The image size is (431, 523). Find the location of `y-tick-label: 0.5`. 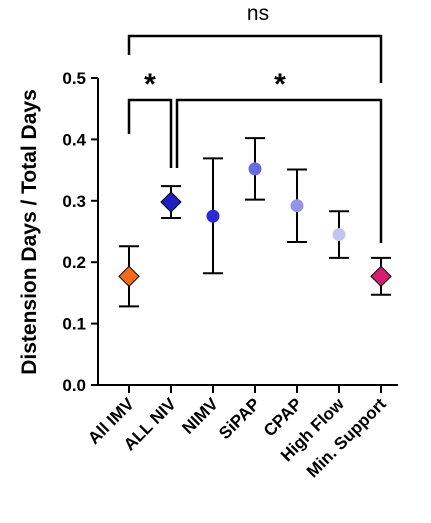

y-tick-label: 0.5 is located at coordinates (74, 78).